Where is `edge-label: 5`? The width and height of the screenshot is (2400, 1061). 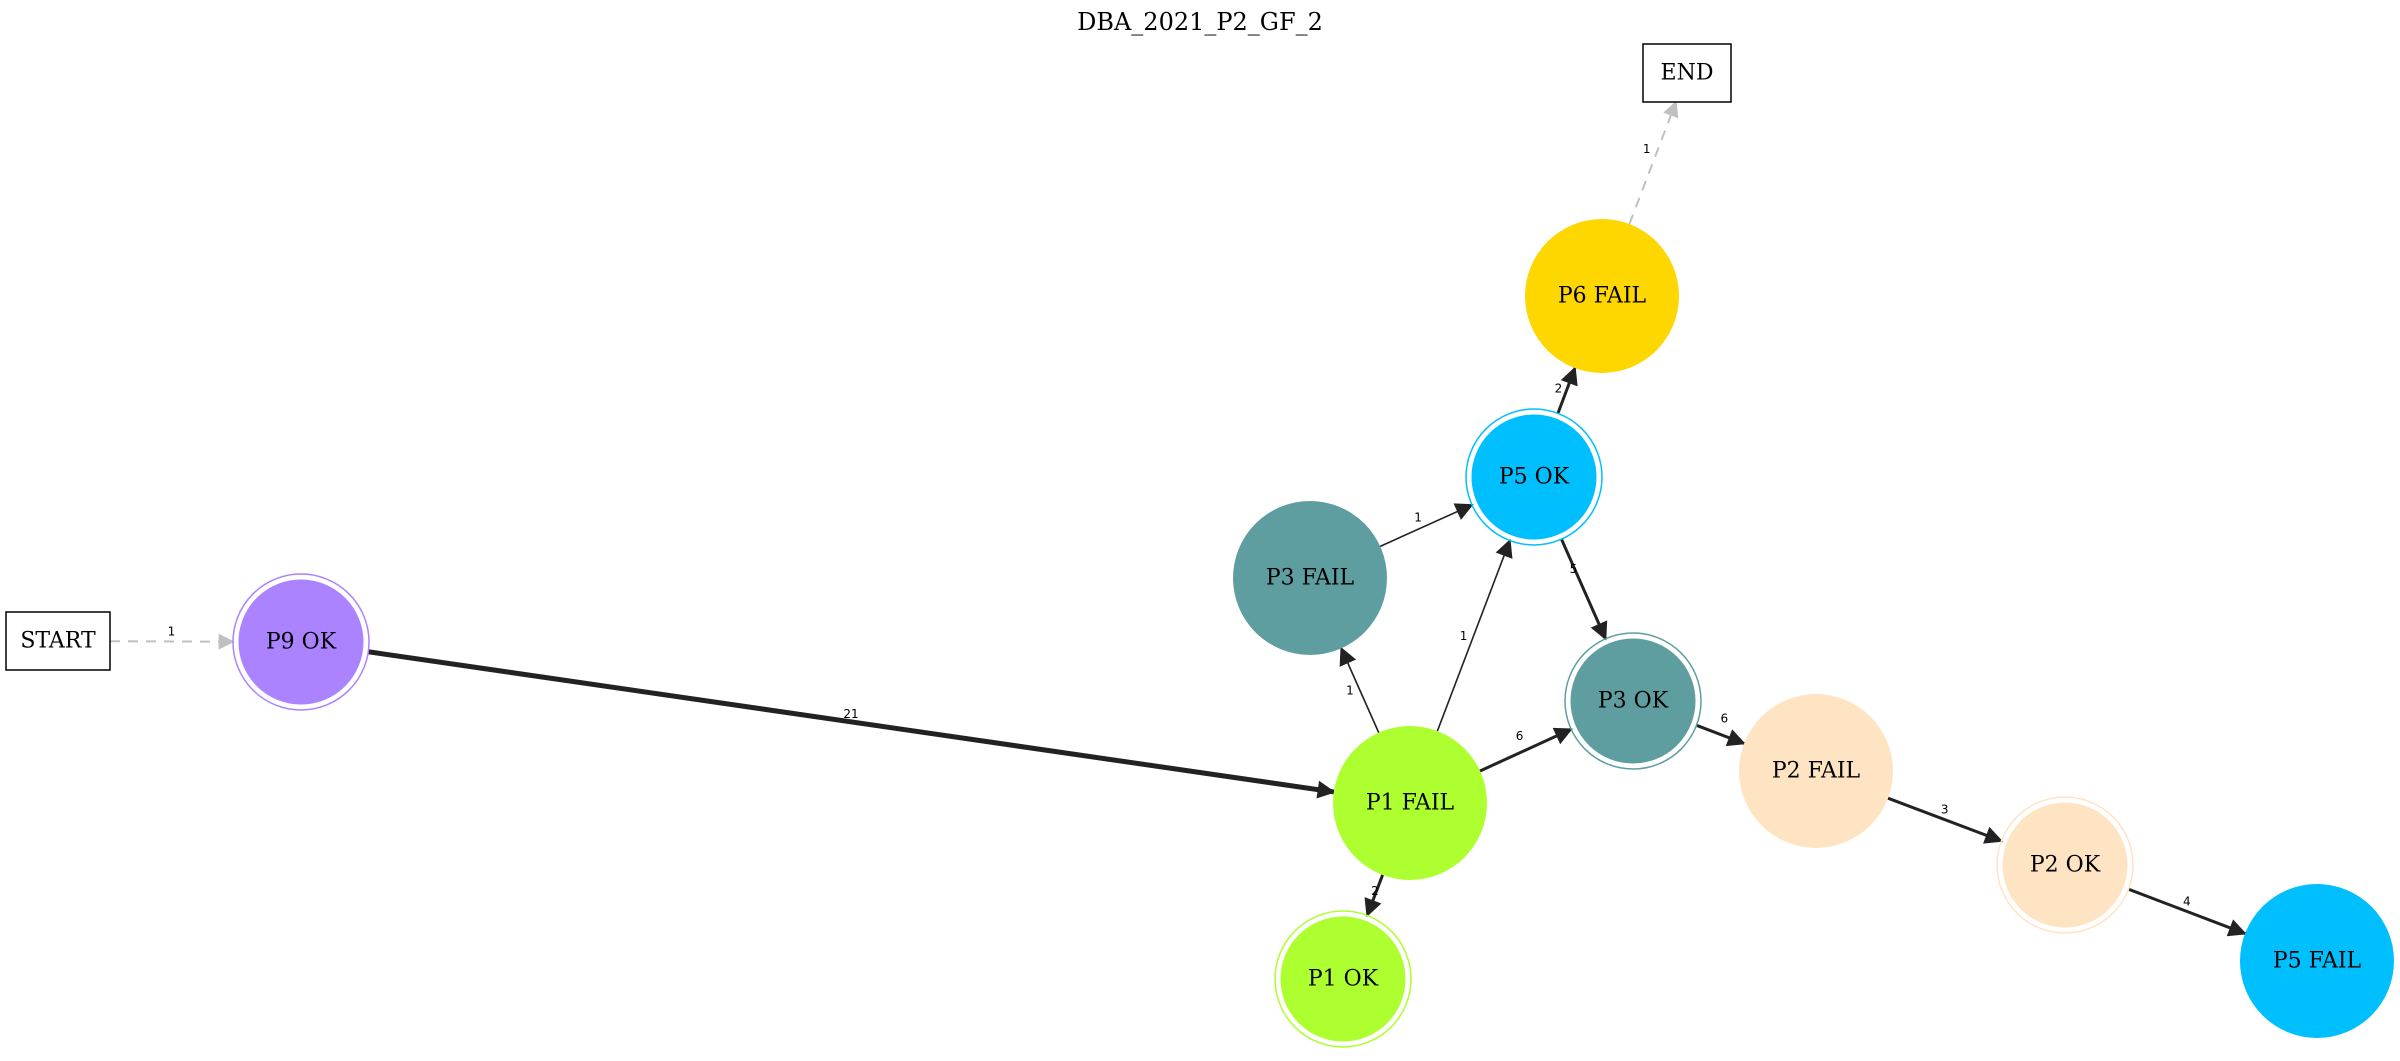
edge-label: 5 is located at coordinates (1574, 569).